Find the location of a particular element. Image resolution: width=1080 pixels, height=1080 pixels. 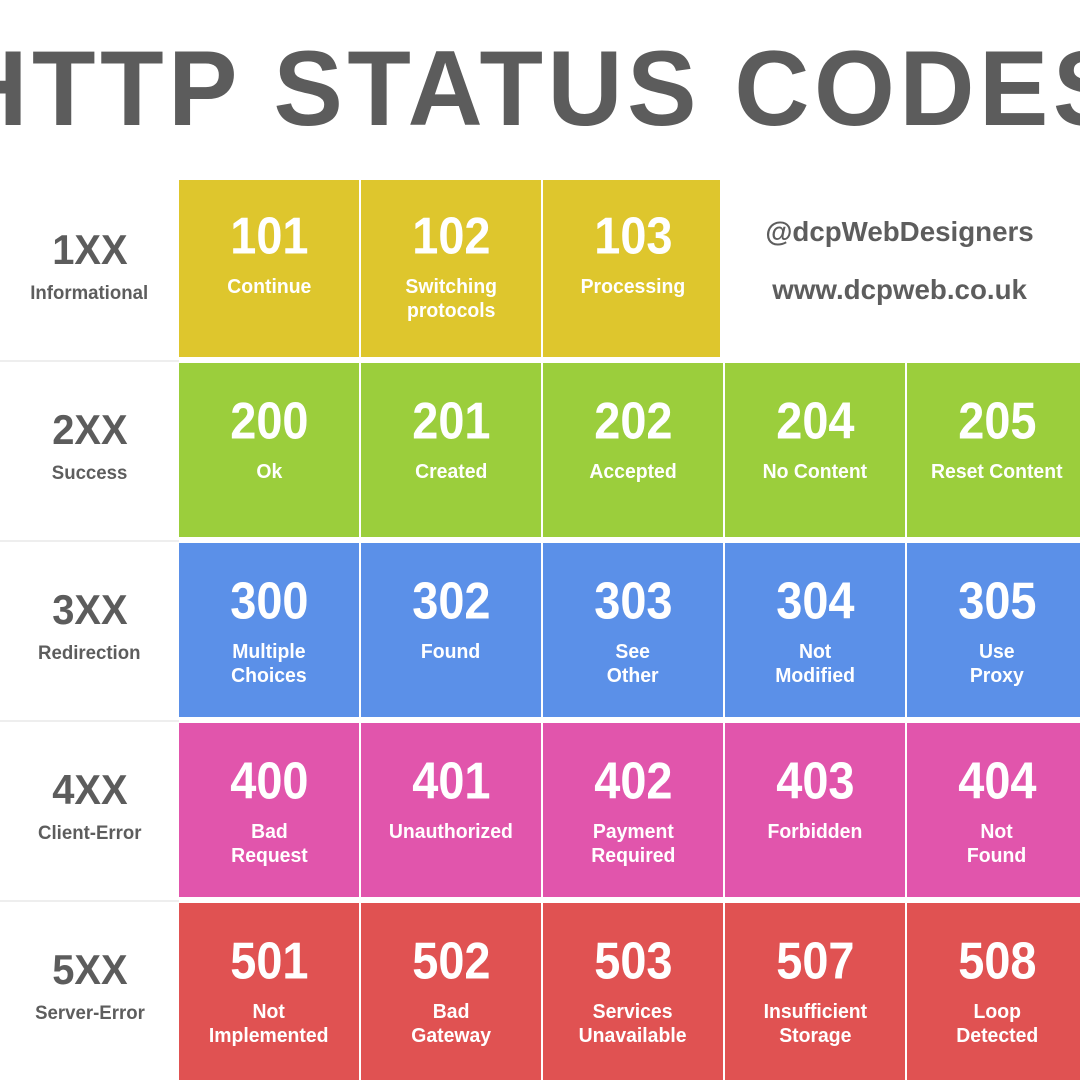

status-label: Payment Required is located at coordinates (633, 844).